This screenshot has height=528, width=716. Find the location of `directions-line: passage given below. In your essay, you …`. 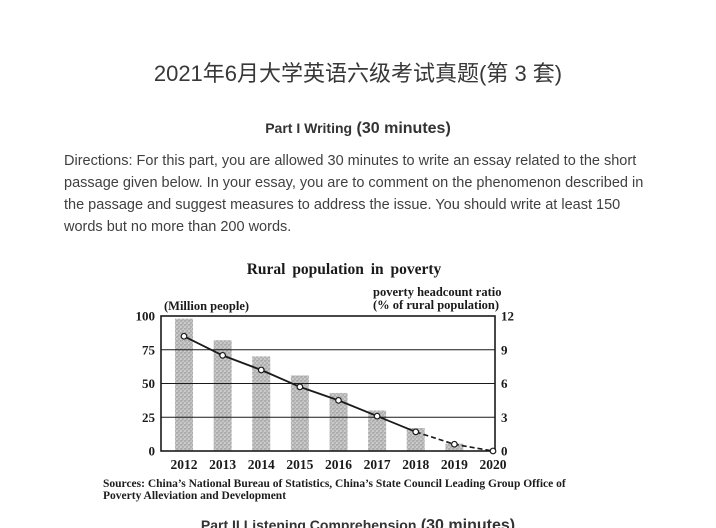

directions-line: passage given below. In your essay, you … is located at coordinates (354, 183).